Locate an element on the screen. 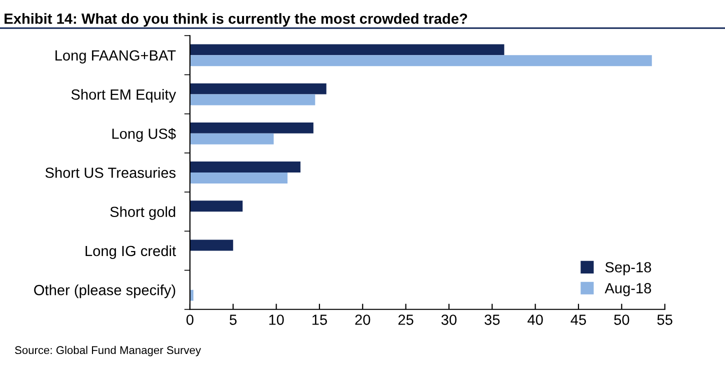 Image resolution: width=725 pixels, height=375 pixels. x-tick-label: 15 is located at coordinates (319, 319).